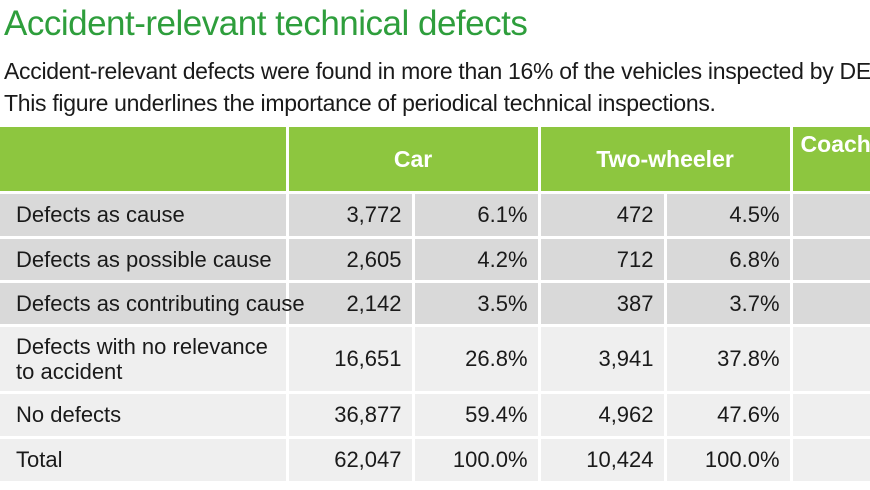 Image resolution: width=870 pixels, height=490 pixels. Describe the element at coordinates (144, 215) in the screenshot. I see `row-label: Defects as cause` at that location.